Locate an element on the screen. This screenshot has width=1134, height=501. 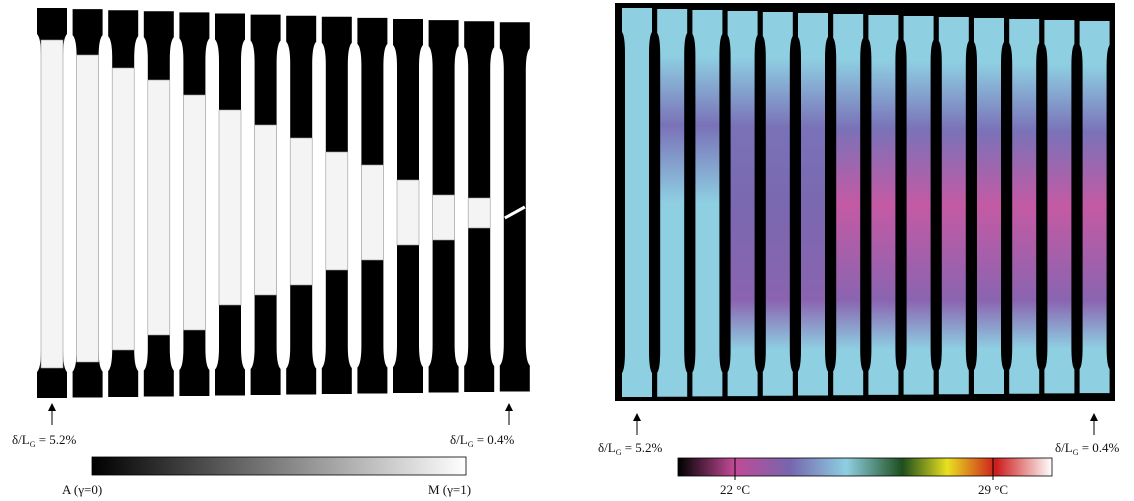
colorbar-tick-label: 22 °C is located at coordinates (735, 489).